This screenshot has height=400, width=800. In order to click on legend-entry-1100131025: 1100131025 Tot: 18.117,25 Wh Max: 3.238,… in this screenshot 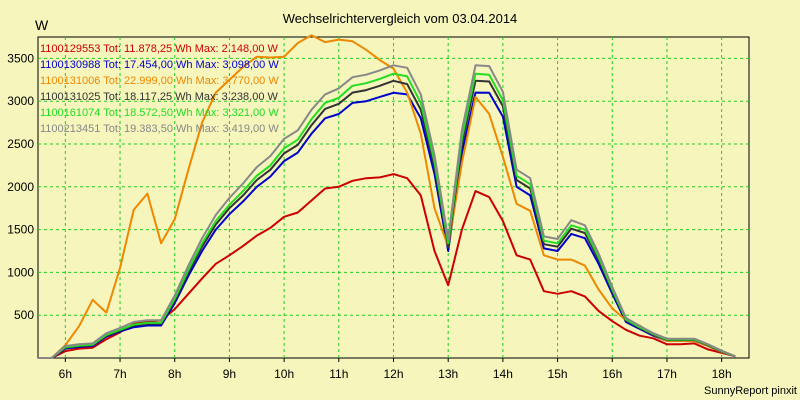, I will do `click(159, 97)`.